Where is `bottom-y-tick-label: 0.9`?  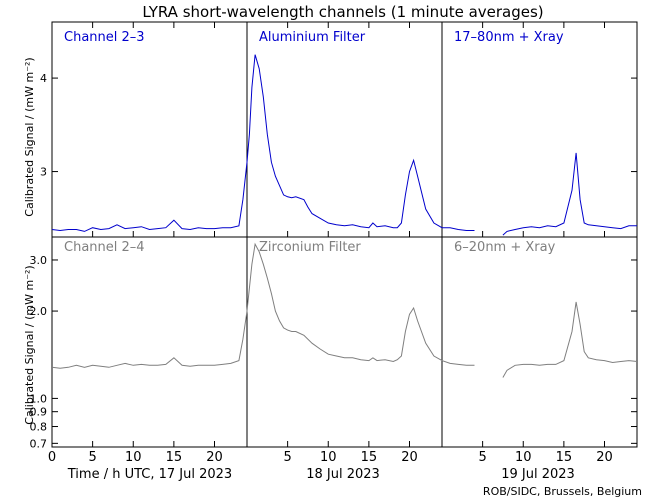
bottom-y-tick-label: 0.9 is located at coordinates (39, 412).